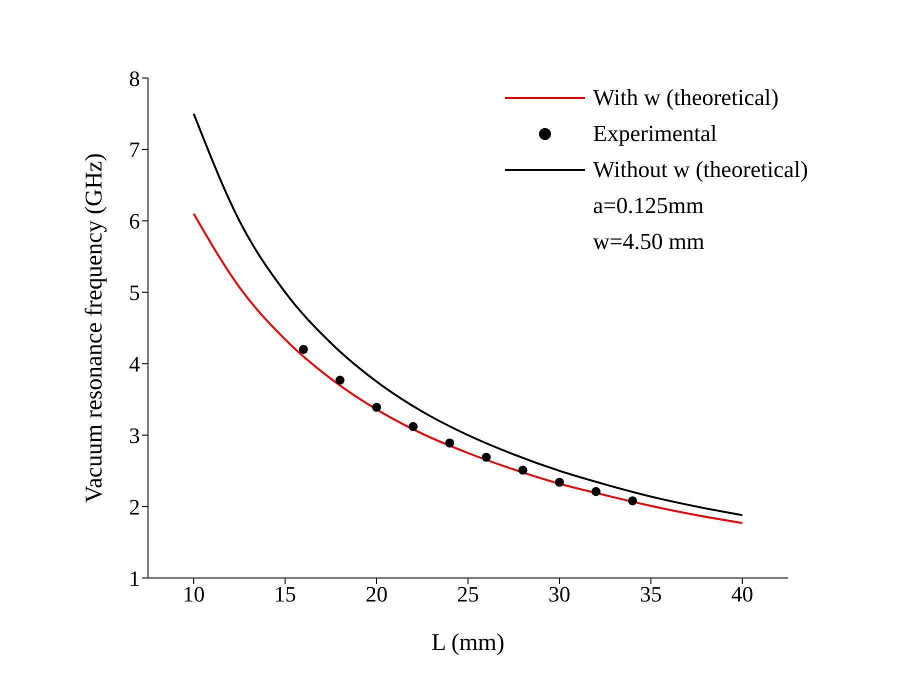 The height and width of the screenshot is (697, 909). What do you see at coordinates (649, 242) in the screenshot?
I see `annotation: w=4.50 mm` at bounding box center [649, 242].